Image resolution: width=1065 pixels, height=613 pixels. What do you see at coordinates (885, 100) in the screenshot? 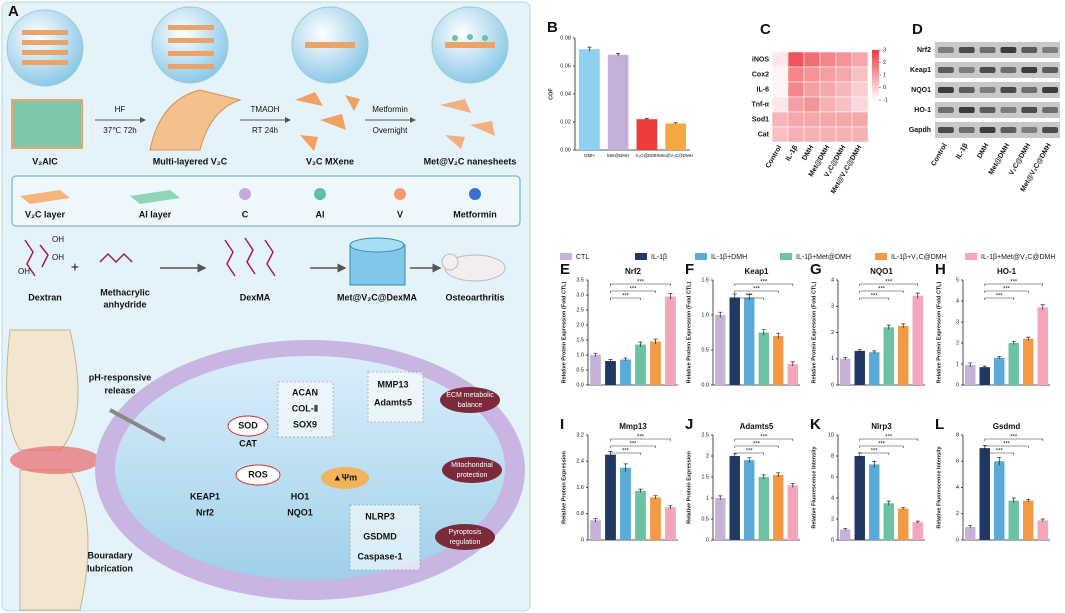
I see `colorbar-label: -1` at bounding box center [885, 100].